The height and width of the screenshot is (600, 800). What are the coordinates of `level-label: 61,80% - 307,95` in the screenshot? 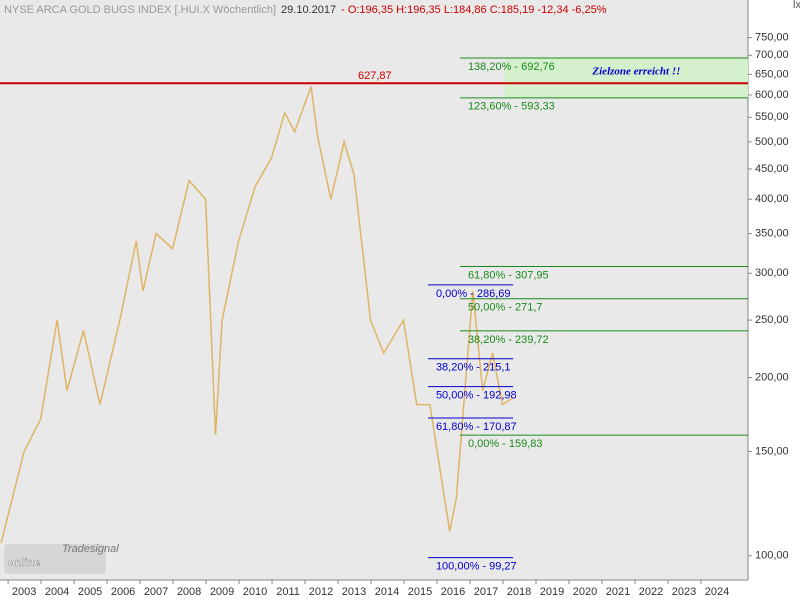 It's located at (508, 275).